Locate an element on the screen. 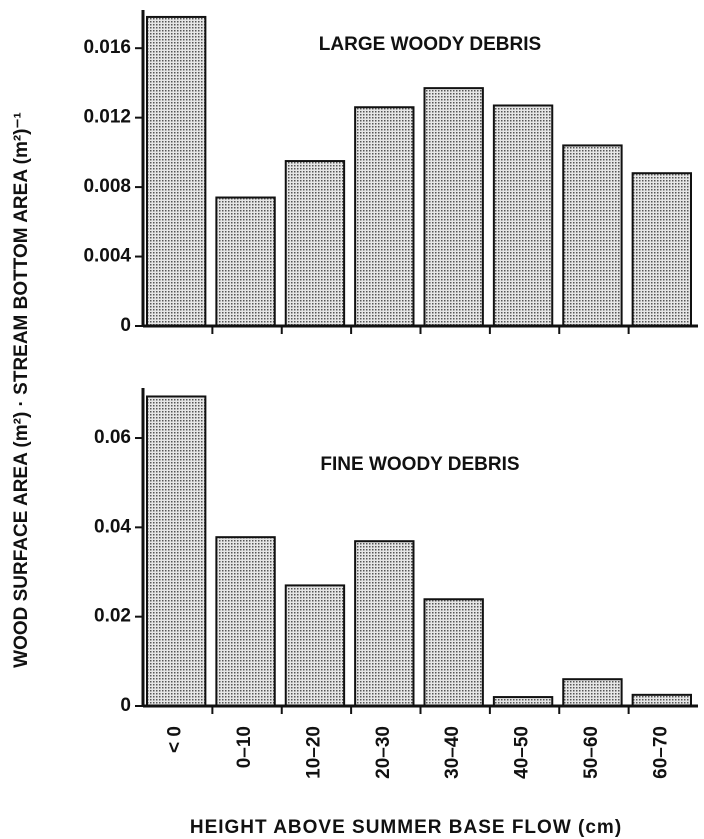  y-tick-label: 0.016 is located at coordinates (107, 47).